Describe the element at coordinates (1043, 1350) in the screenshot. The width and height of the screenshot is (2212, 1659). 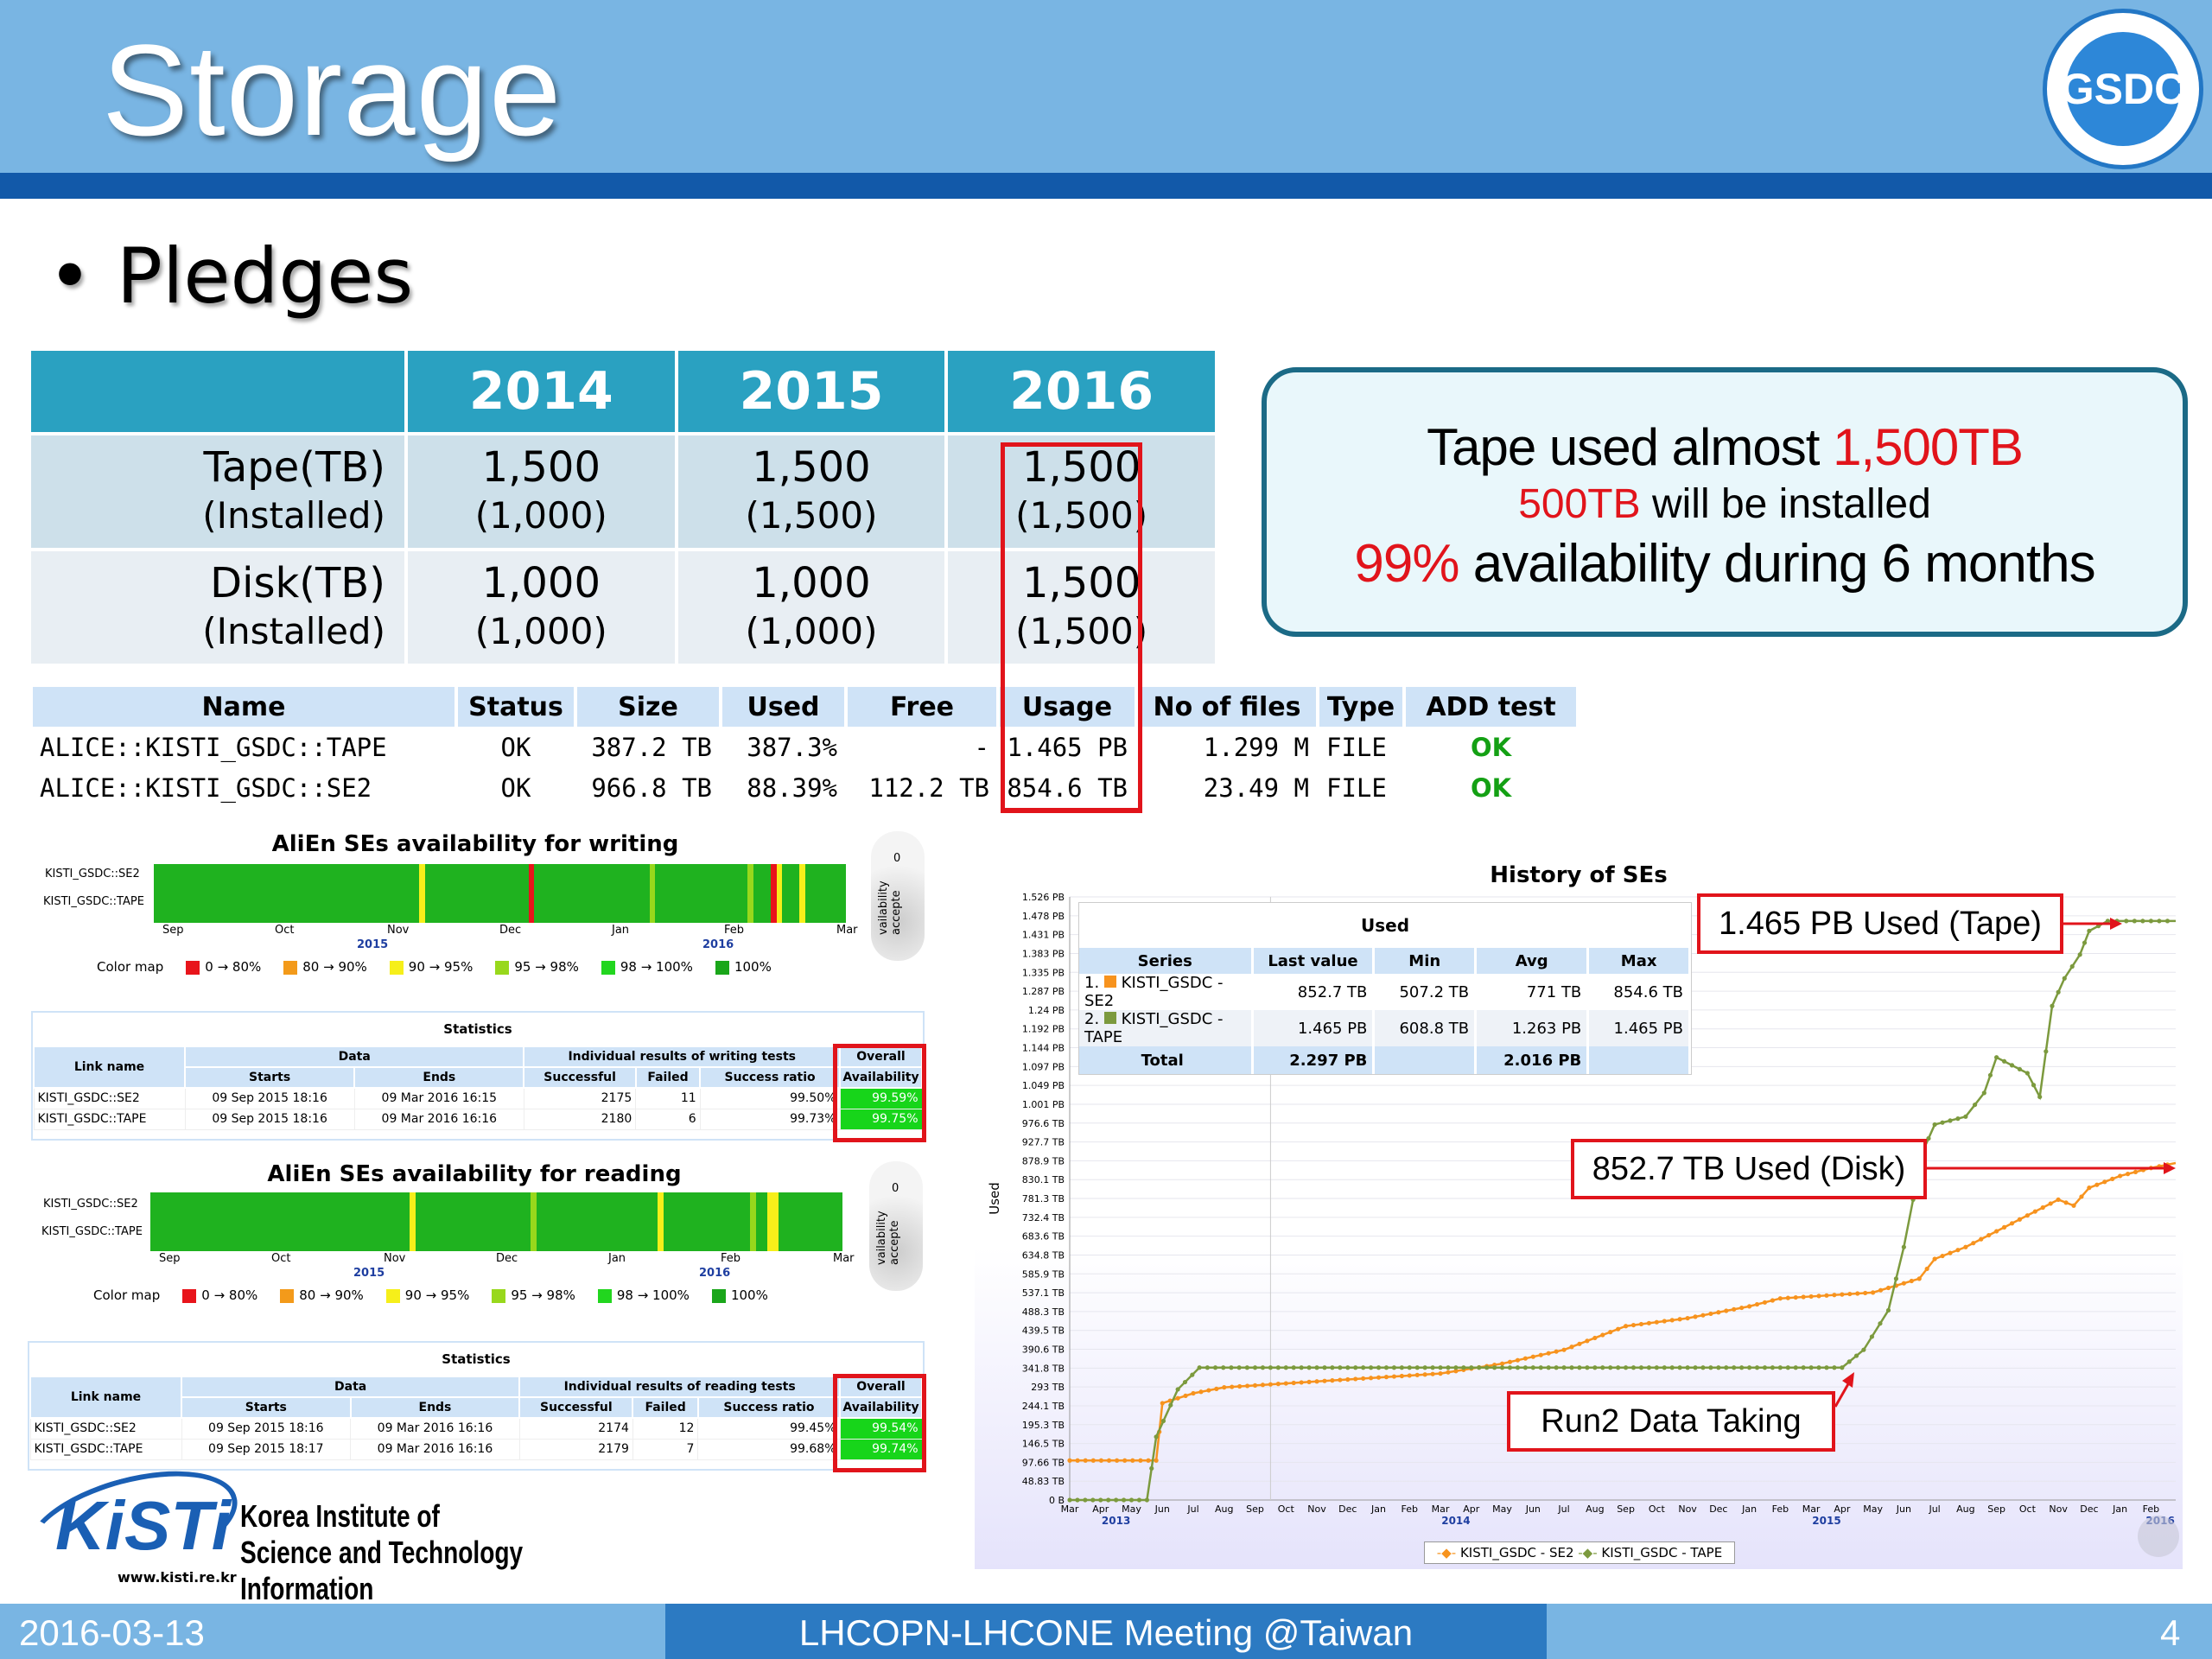
I see `y-tick-label: 390.6 TB` at that location.